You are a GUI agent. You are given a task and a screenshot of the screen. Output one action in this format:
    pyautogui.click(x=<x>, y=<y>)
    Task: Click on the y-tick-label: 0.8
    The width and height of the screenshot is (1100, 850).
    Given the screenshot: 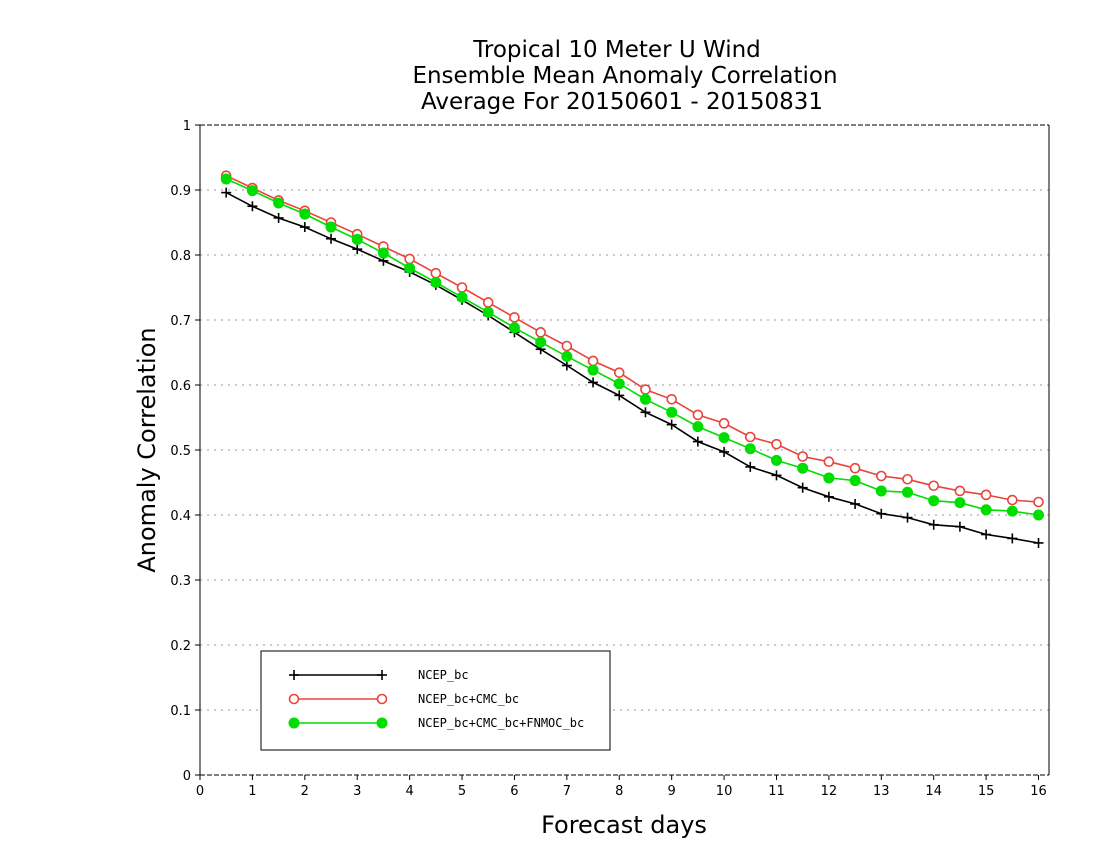 What is the action you would take?
    pyautogui.click(x=180, y=256)
    